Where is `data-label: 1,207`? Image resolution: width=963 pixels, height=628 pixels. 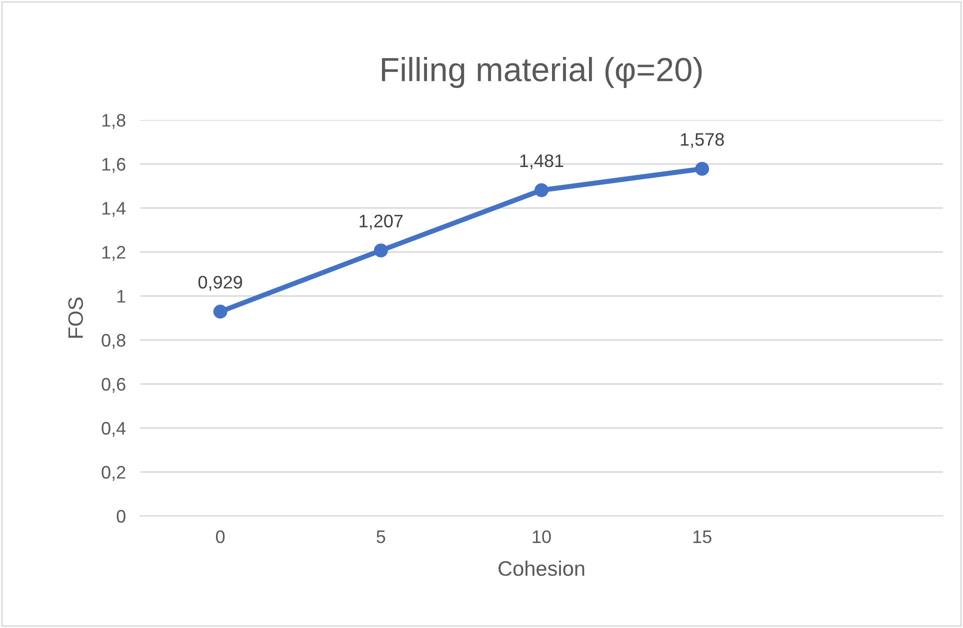 data-label: 1,207 is located at coordinates (381, 222).